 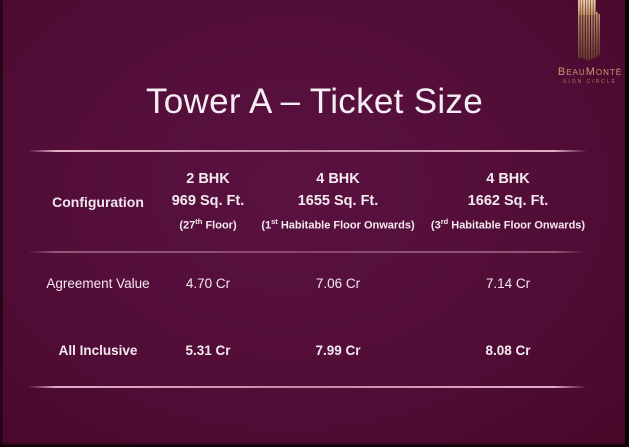 What do you see at coordinates (508, 350) in the screenshot?
I see `price-cell: 8.08 Cr` at bounding box center [508, 350].